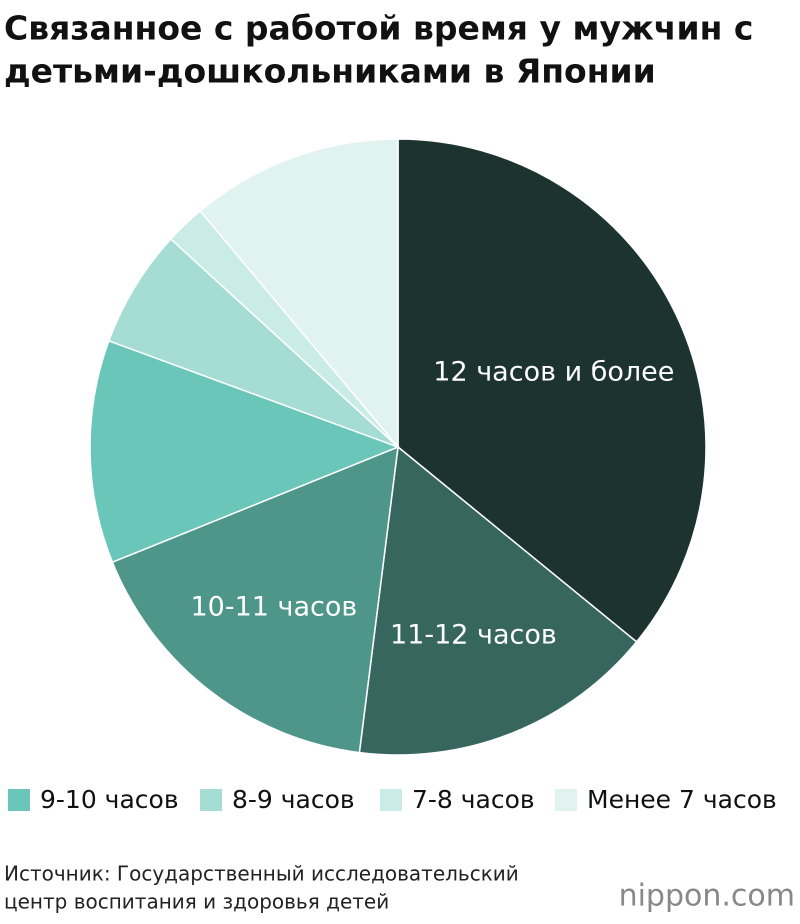 The height and width of the screenshot is (924, 800). What do you see at coordinates (553, 372) in the screenshot?
I see `slice-label: 12 часов и более` at bounding box center [553, 372].